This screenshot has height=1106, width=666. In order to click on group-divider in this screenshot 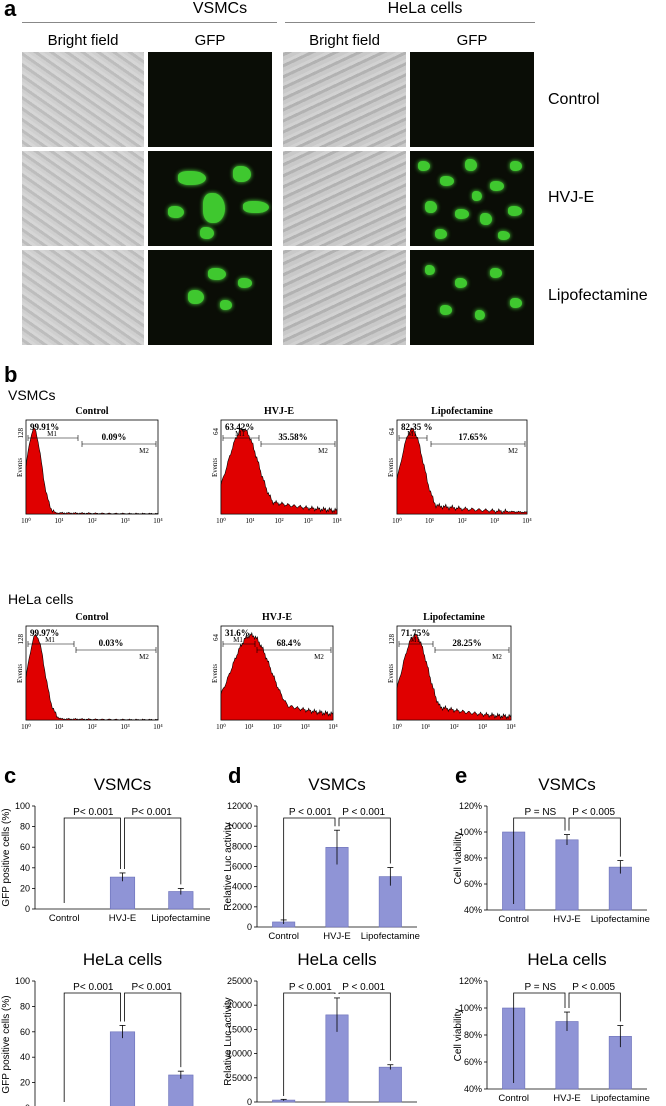, I will do `click(149, 22)`.